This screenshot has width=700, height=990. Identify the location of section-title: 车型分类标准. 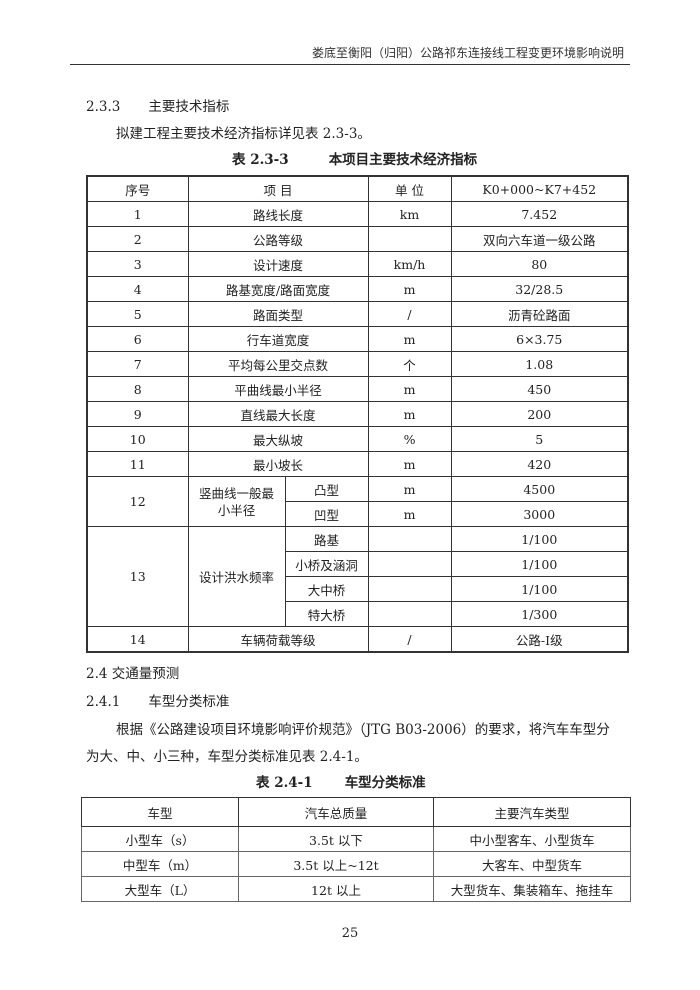
(189, 702).